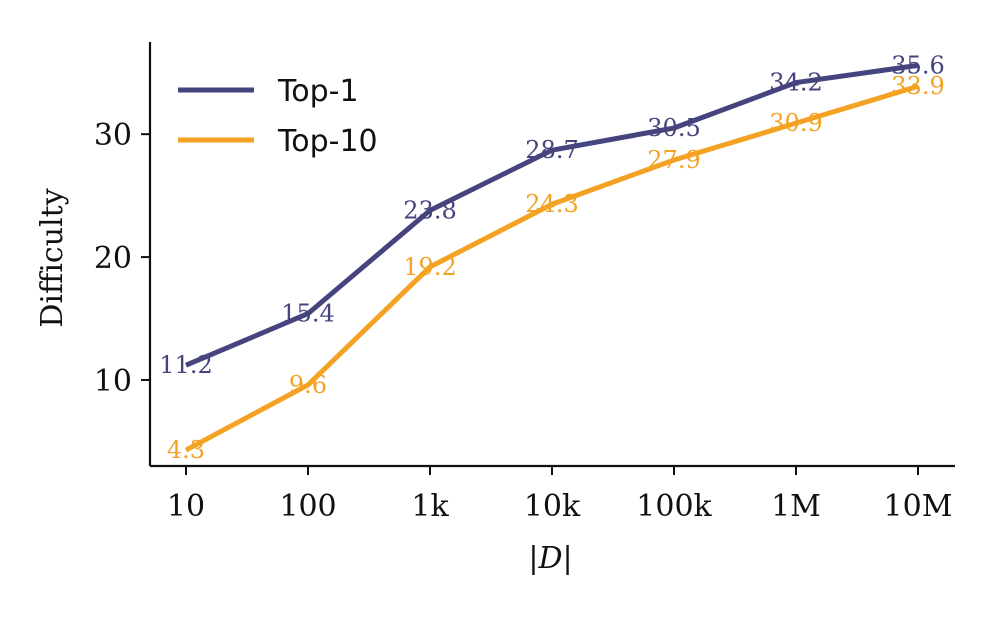  Describe the element at coordinates (307, 314) in the screenshot. I see `data-label-top-1: 15.4` at that location.